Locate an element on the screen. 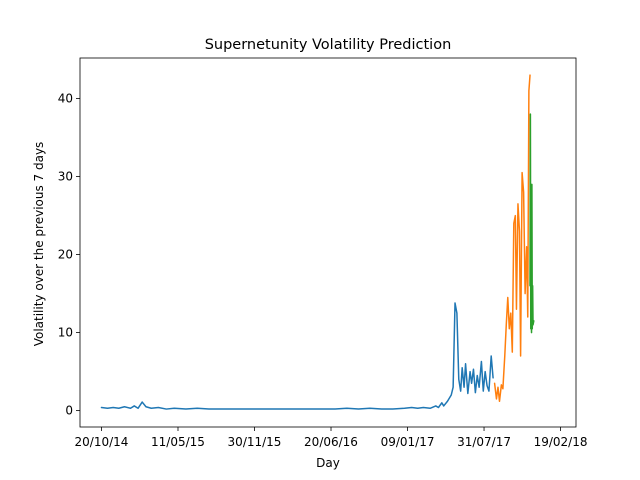 The image size is (640, 480). x-tick-label: 30/11/15 is located at coordinates (255, 442).